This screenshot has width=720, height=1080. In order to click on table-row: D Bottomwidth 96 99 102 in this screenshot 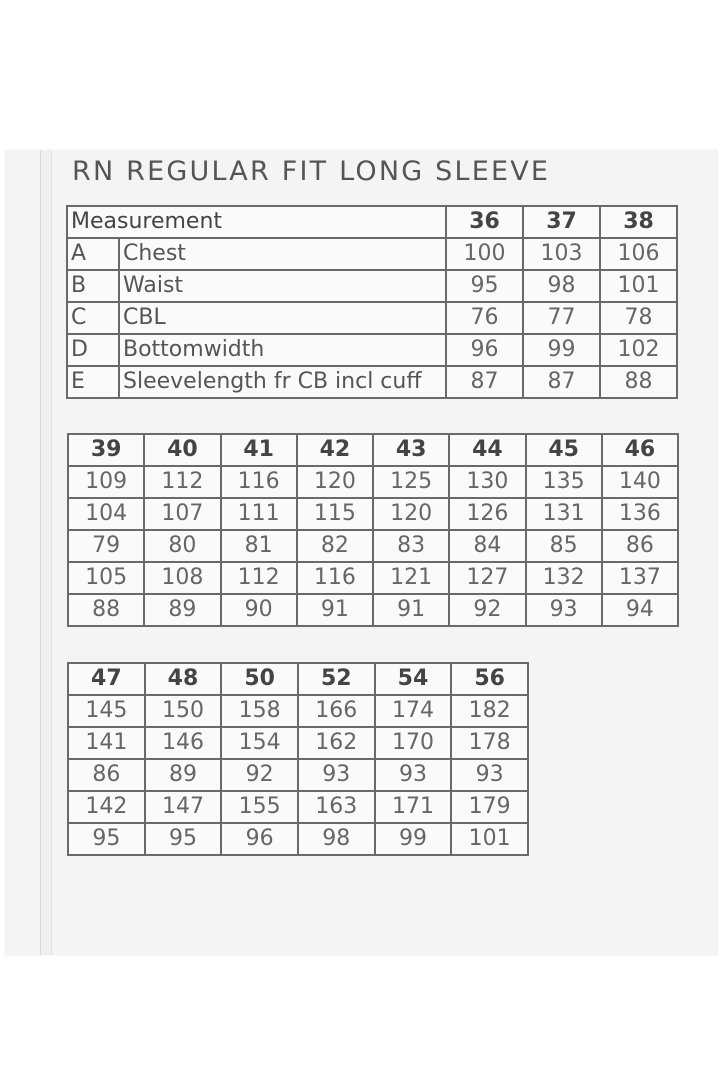, I will do `click(372, 350)`.